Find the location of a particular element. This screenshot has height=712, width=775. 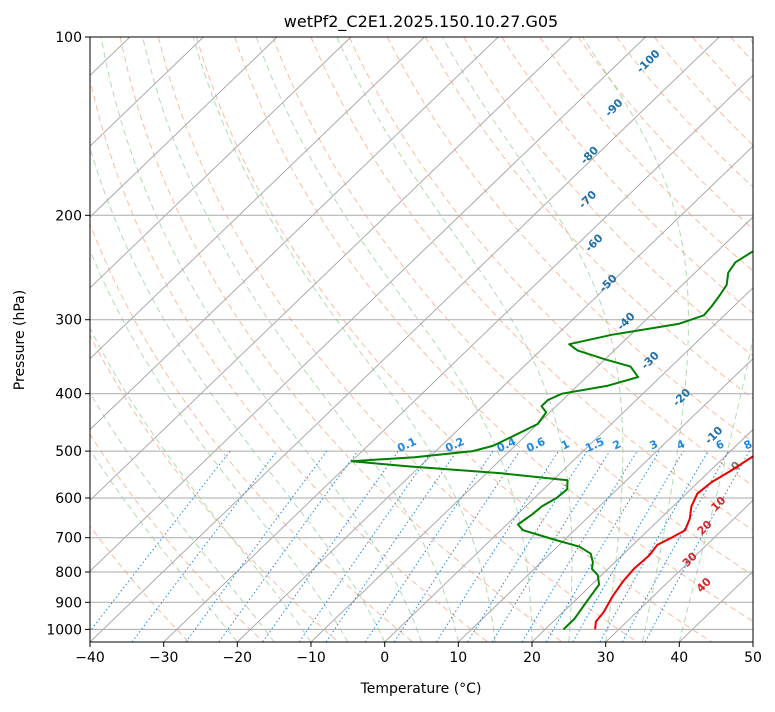

x-tick-label: 40 is located at coordinates (679, 658).